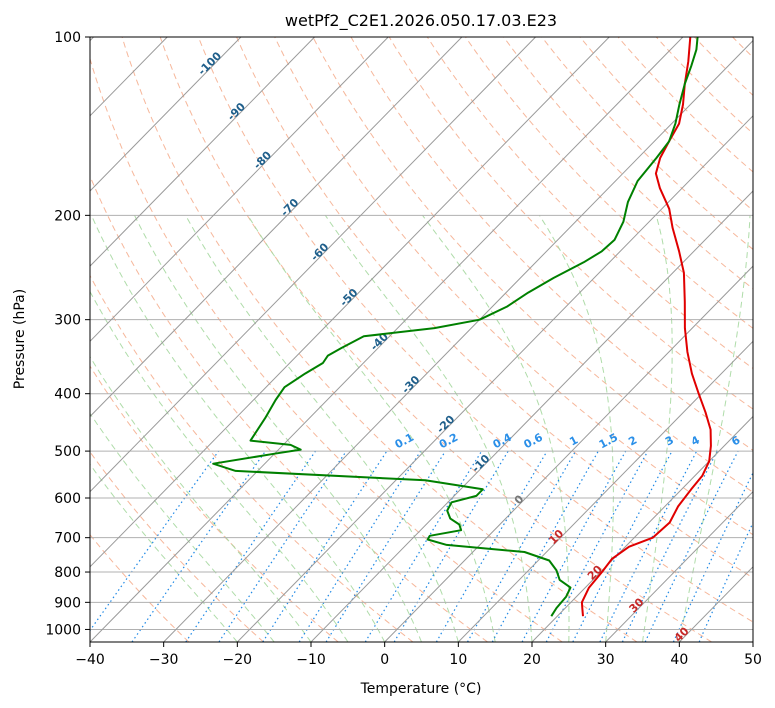  What do you see at coordinates (679, 660) in the screenshot?
I see `x-tick-label: 40` at bounding box center [679, 660].